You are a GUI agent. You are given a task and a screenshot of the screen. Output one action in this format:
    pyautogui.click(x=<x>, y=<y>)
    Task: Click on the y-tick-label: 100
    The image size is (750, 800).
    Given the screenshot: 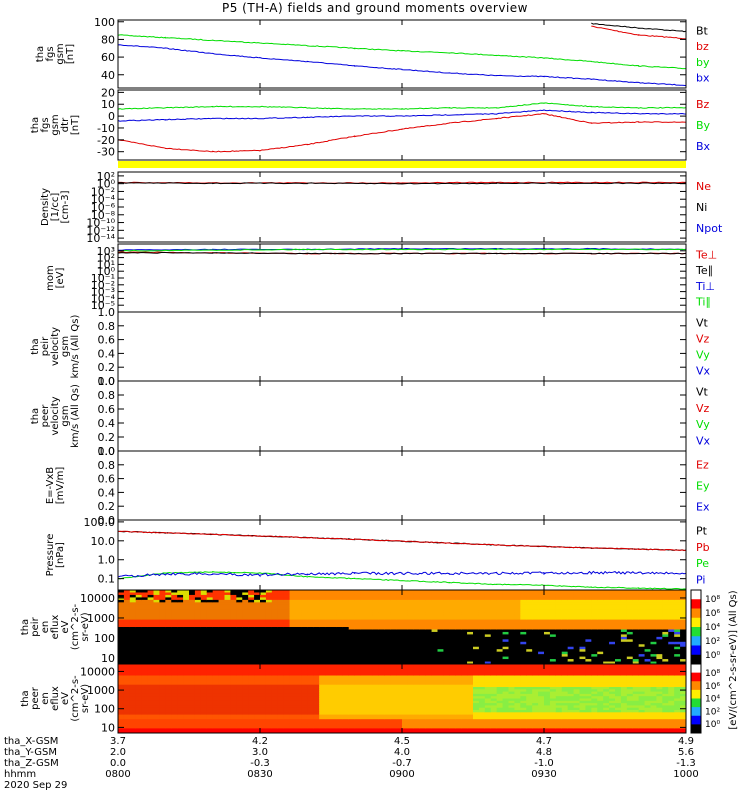 What is the action you would take?
    pyautogui.click(x=104, y=638)
    